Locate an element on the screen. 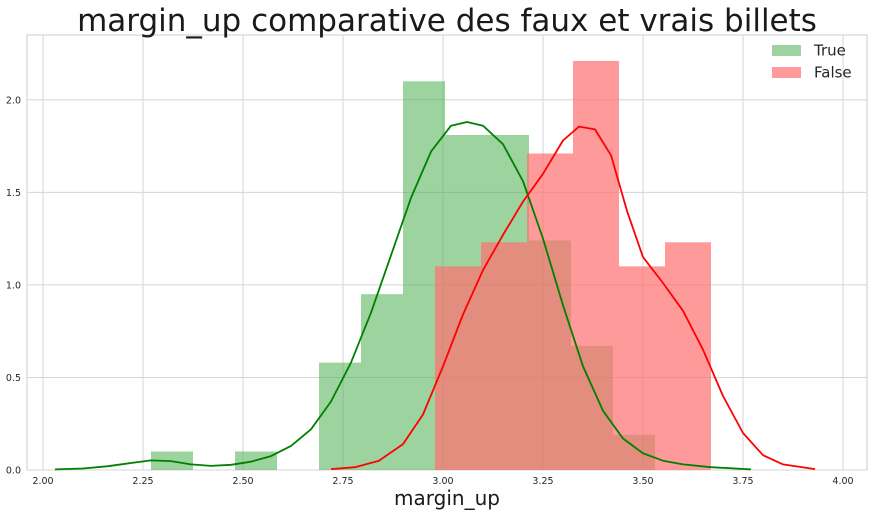  x-tick-label: 2.25 is located at coordinates (142, 481).